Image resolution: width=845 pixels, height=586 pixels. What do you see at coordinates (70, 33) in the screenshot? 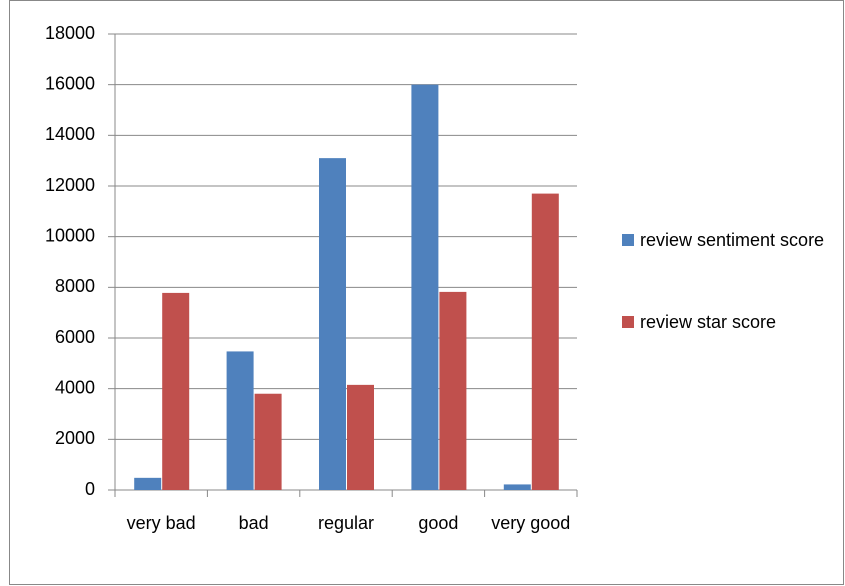
I see `y-tick-label: 18000` at bounding box center [70, 33].